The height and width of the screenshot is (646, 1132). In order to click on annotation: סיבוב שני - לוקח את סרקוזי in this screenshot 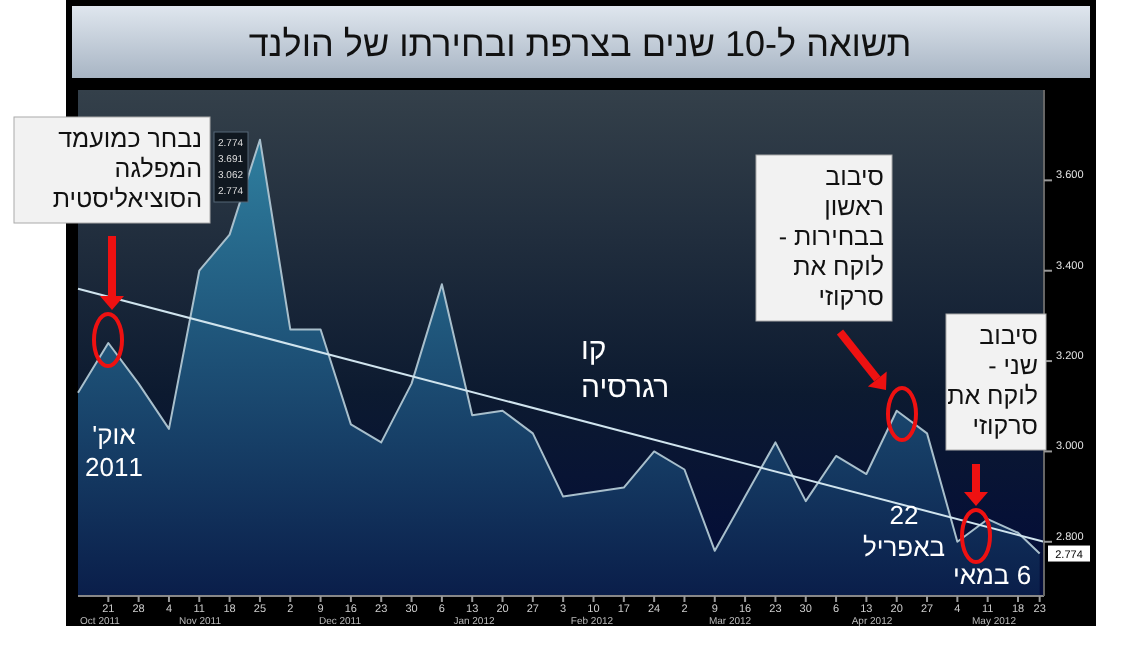, I will do `click(993, 381)`.